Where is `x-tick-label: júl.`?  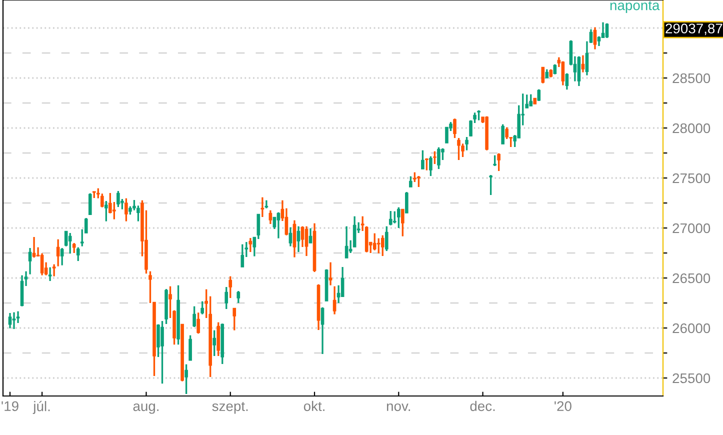
x-tick-label: júl. is located at coordinates (41, 407).